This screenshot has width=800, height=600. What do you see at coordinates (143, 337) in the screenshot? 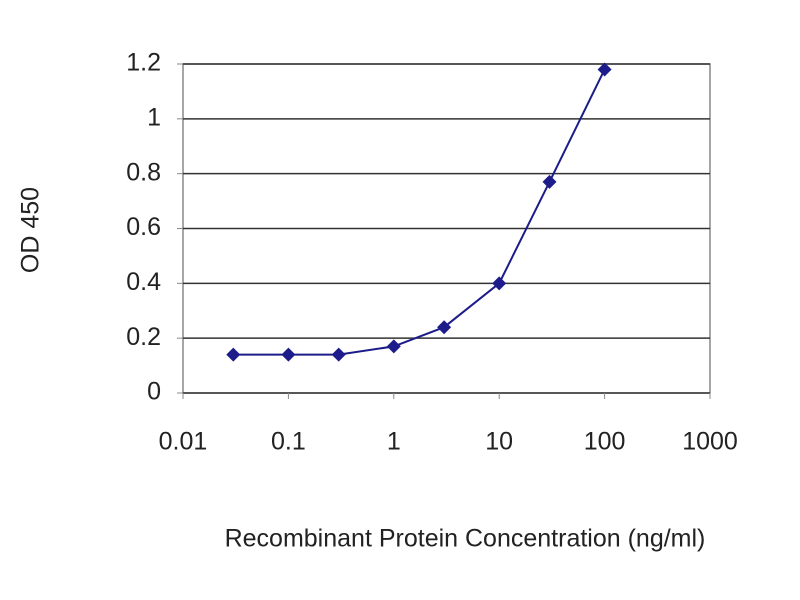
I see `y-tick-label: 0.2` at bounding box center [143, 337].